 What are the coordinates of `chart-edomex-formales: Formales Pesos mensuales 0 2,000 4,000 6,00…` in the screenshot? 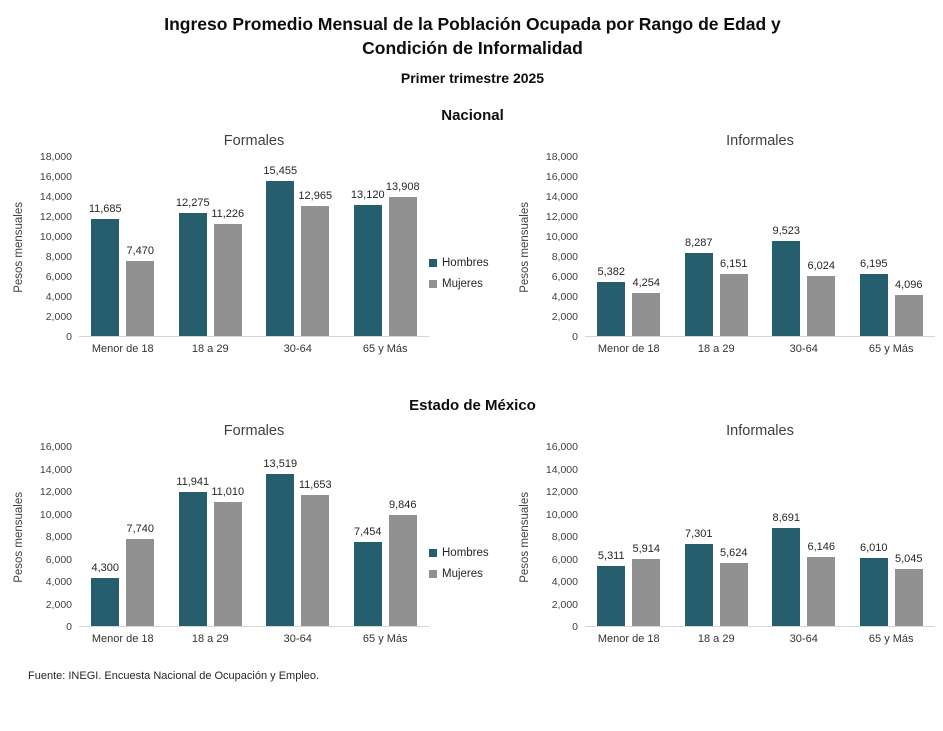 It's located at (219, 537).